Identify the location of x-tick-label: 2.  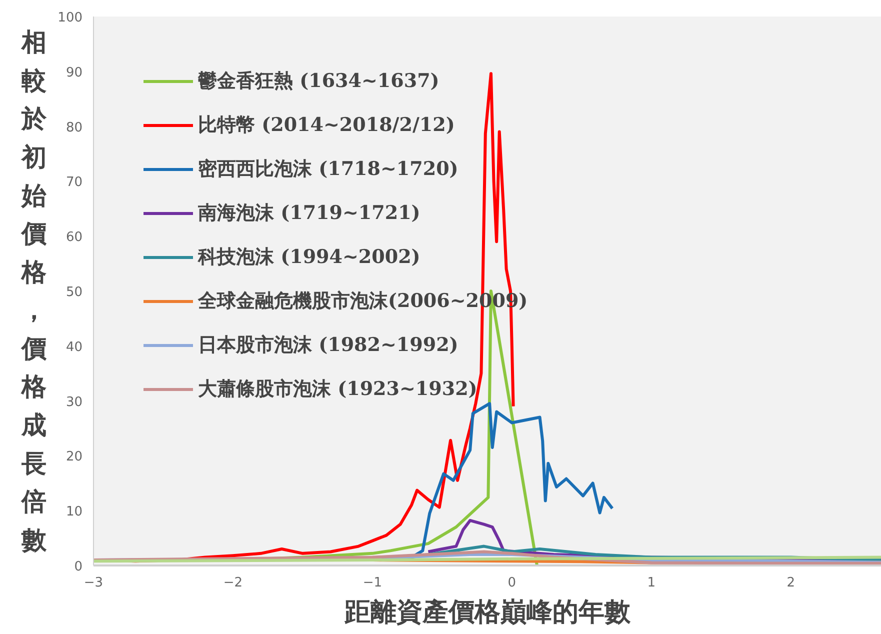
(790, 583).